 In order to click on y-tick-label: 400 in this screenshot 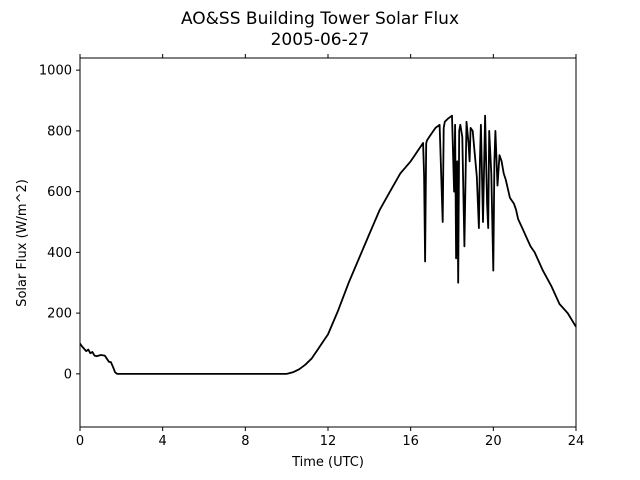, I will do `click(59, 253)`.